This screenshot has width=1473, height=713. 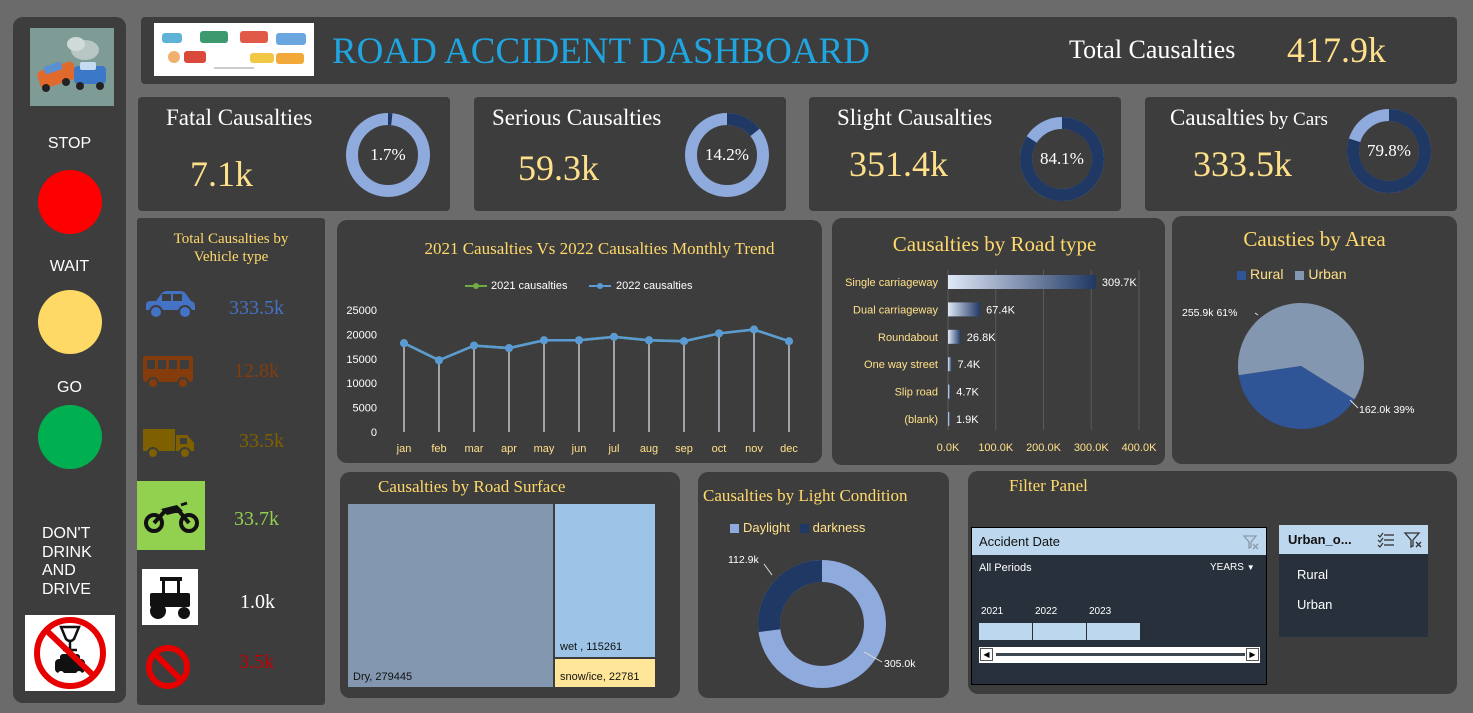 I want to click on y-tick-label: 15000, so click(x=361, y=360).